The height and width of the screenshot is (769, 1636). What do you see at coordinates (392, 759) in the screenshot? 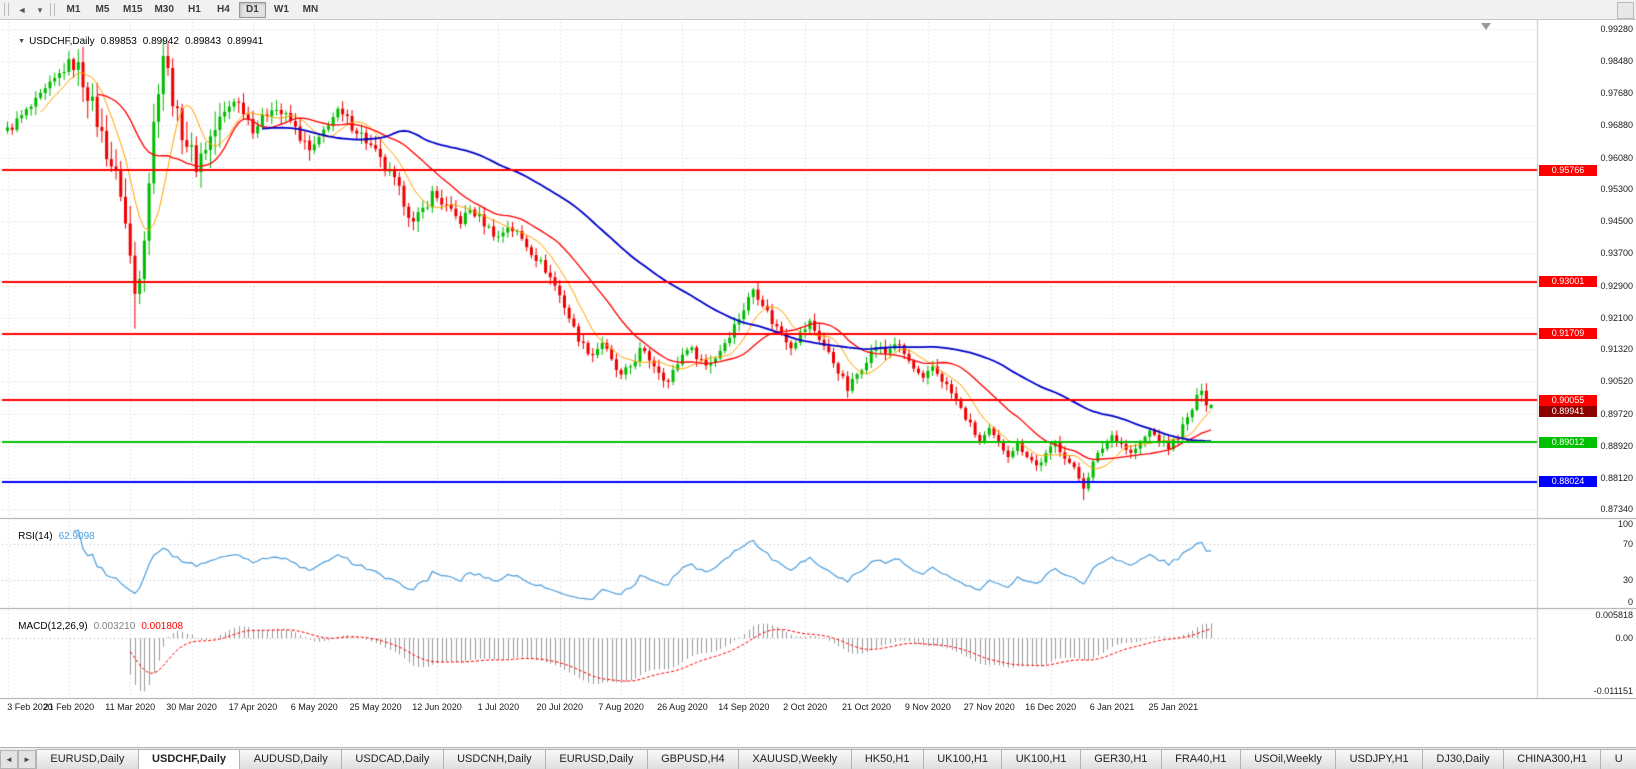
I see `chart-tab: USDCAD,Daily` at bounding box center [392, 759].